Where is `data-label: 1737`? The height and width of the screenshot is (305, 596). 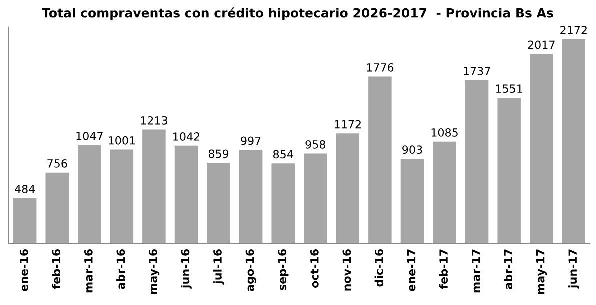 data-label: 1737 is located at coordinates (477, 71).